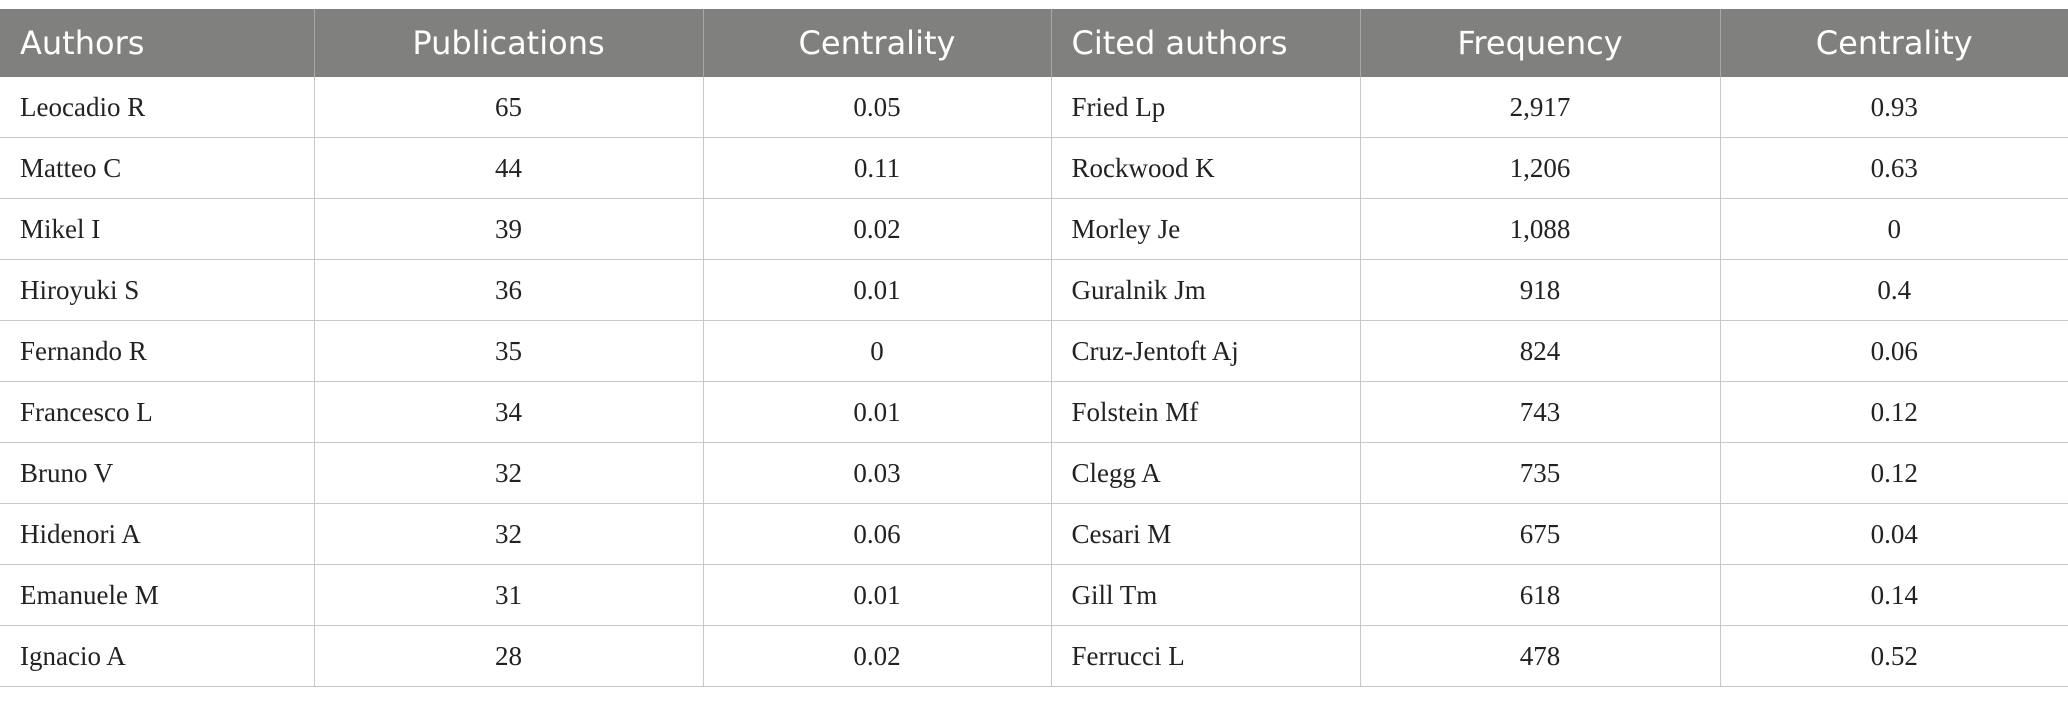 This screenshot has width=2068, height=709. What do you see at coordinates (508, 168) in the screenshot?
I see `table-cell: 44` at bounding box center [508, 168].